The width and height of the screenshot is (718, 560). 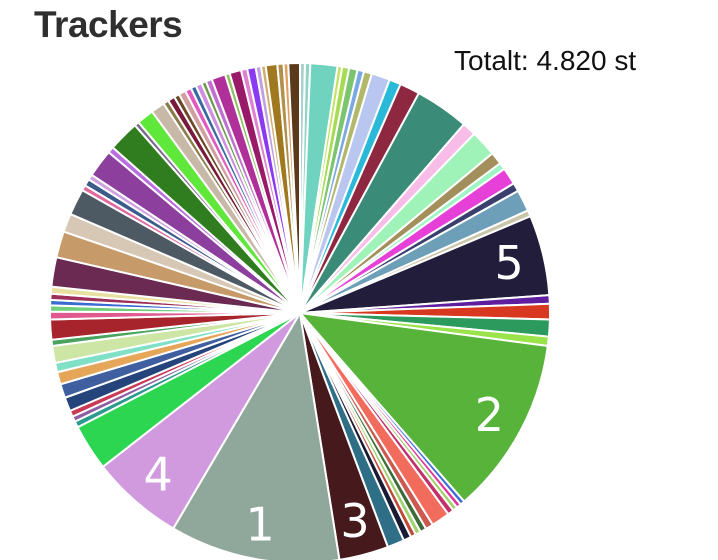 What do you see at coordinates (508, 263) in the screenshot?
I see `slice-label-5: 5` at bounding box center [508, 263].